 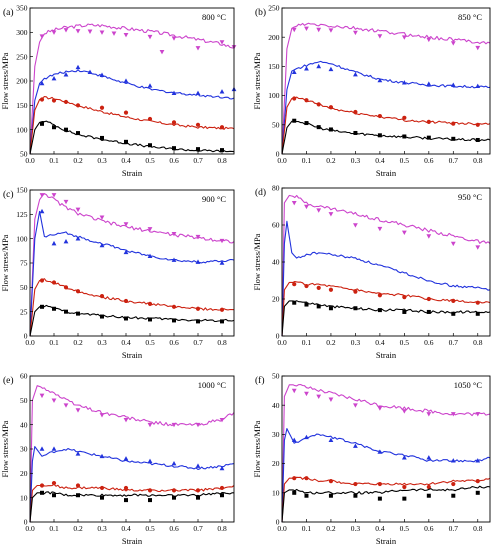 What do you see at coordinates (274, 37) in the screenshot?
I see `y-tick-label: 200` at bounding box center [274, 37].